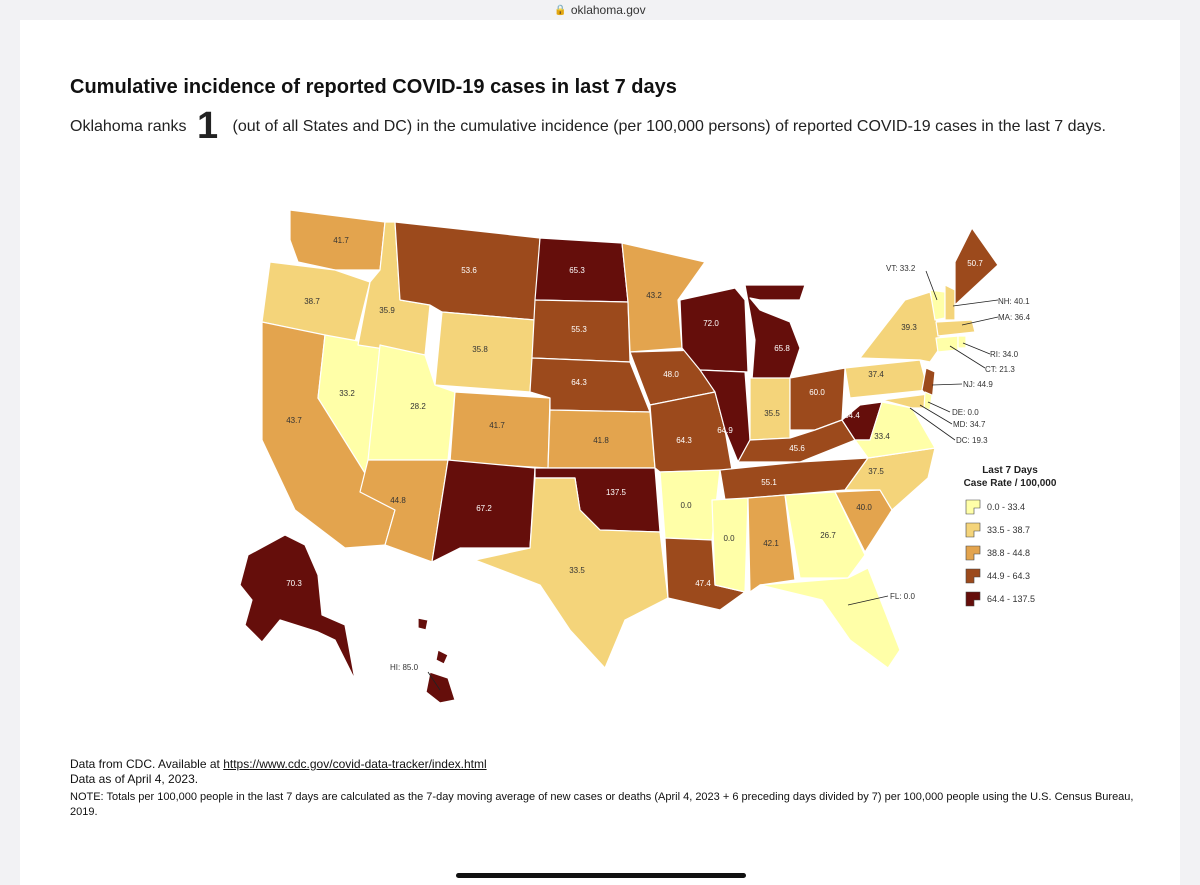 This screenshot has width=1200, height=885. Describe the element at coordinates (1000, 369) in the screenshot. I see `callout-CT: CT: 21.3` at that location.